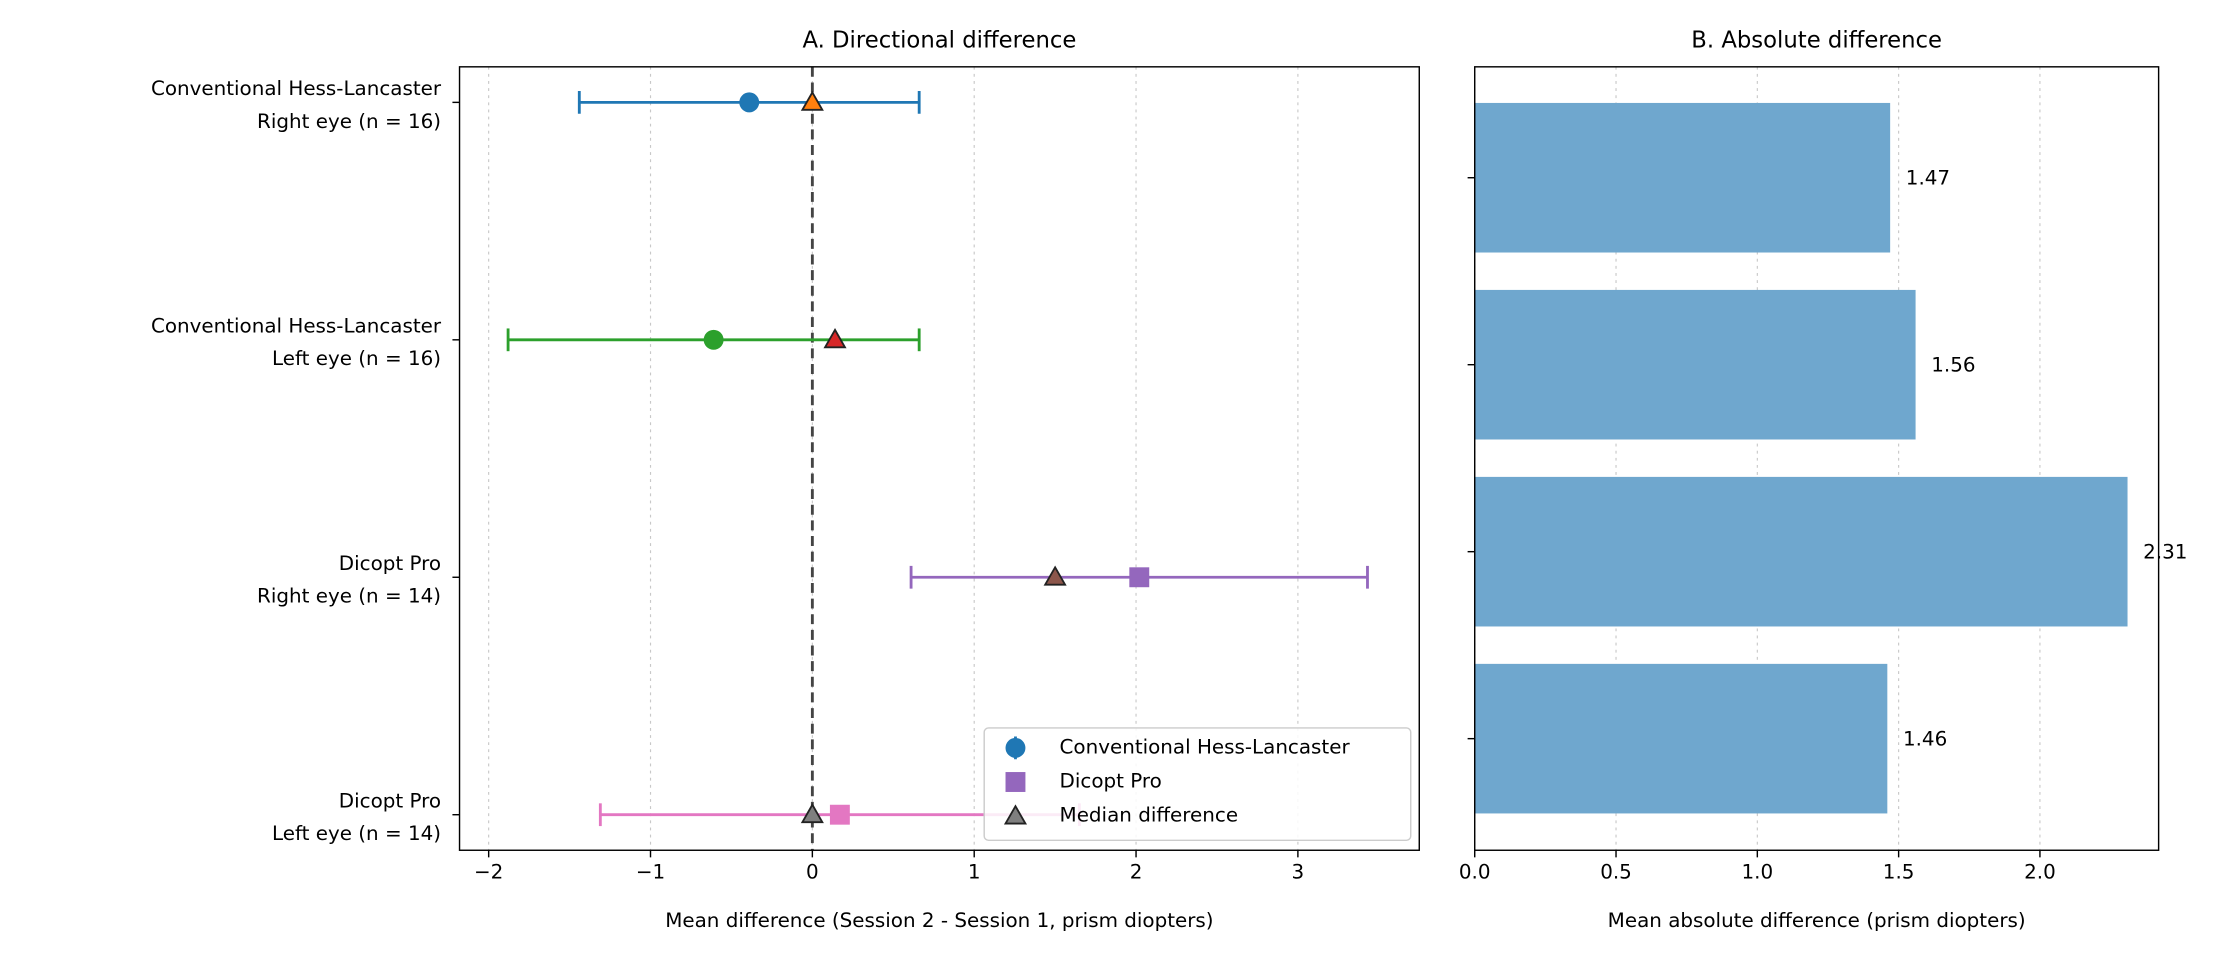 The height and width of the screenshot is (964, 2230). Describe the element at coordinates (1816, 41) in the screenshot. I see `chart-title: B. Absolute difference` at that location.